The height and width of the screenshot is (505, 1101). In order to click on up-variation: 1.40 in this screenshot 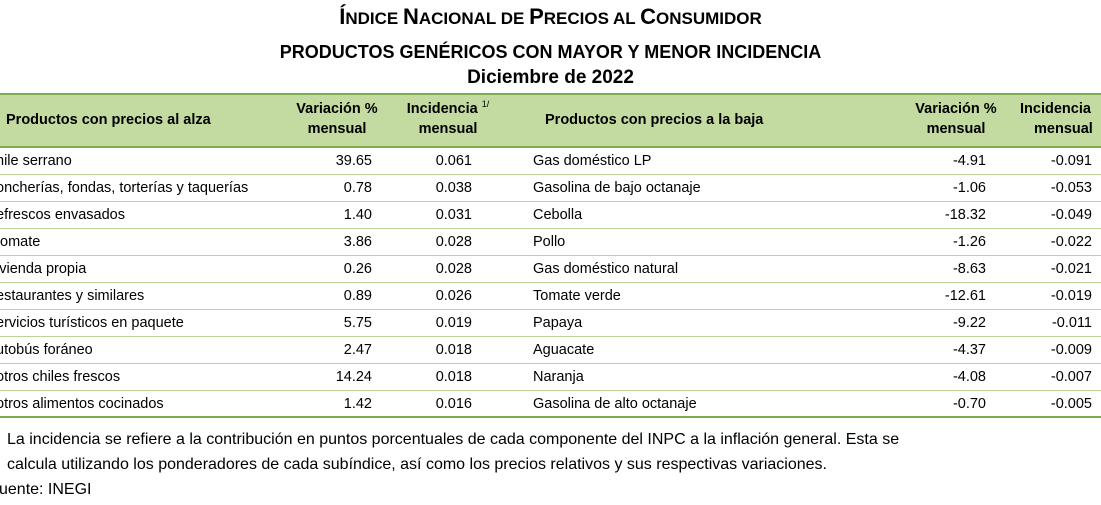, I will do `click(357, 215)`.